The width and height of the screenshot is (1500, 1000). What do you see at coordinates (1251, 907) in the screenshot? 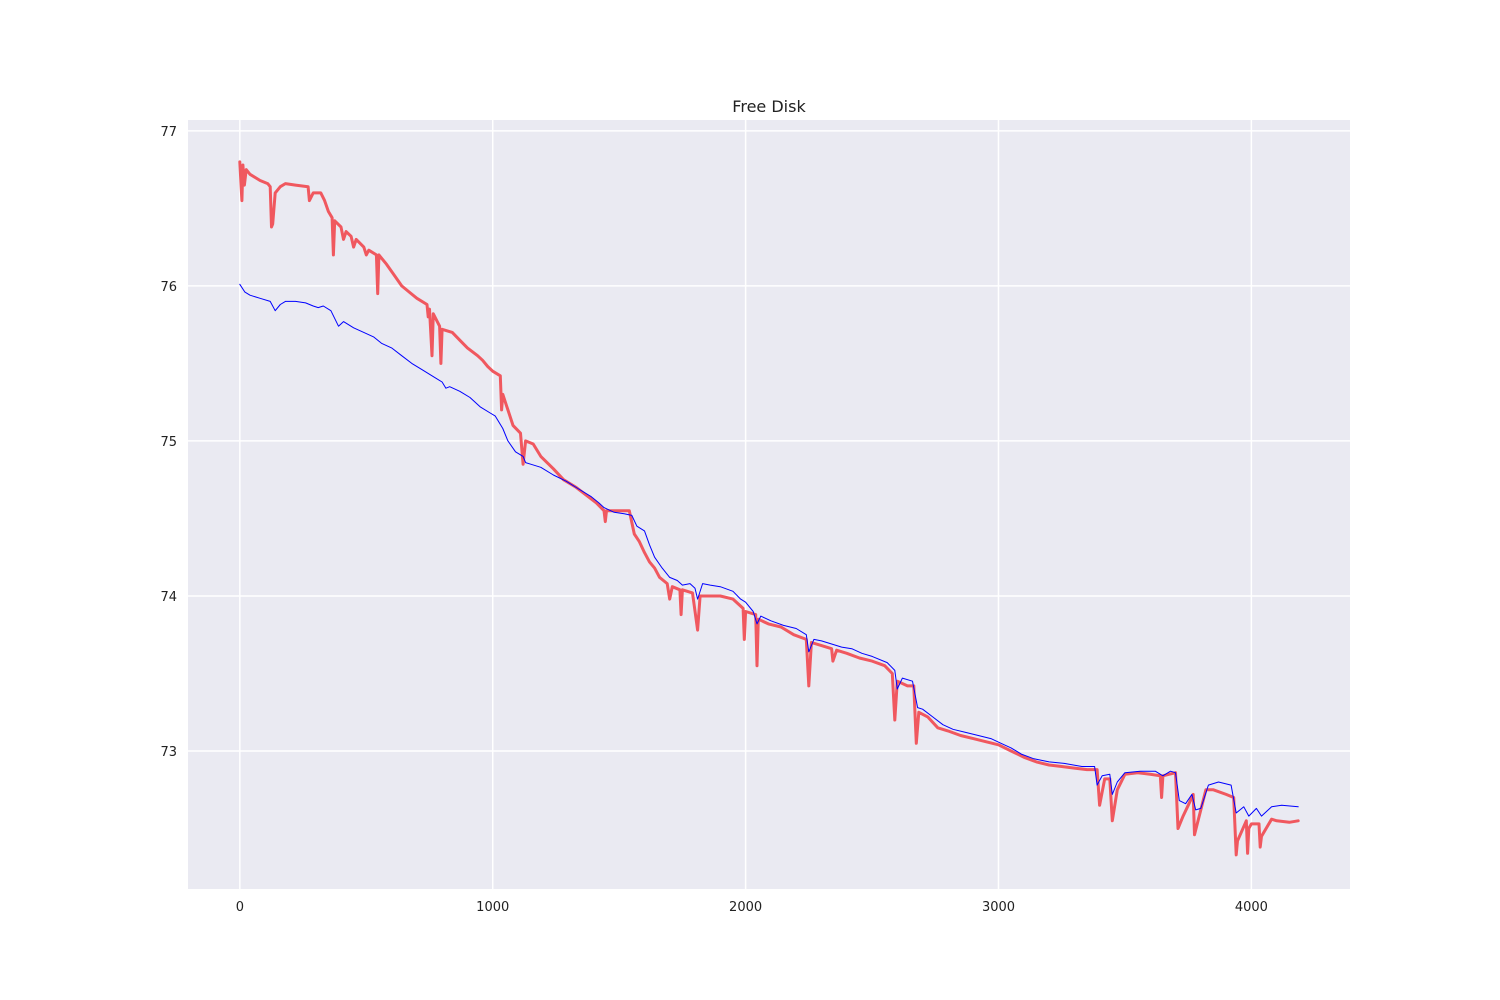
I see `x-tick-label: 4000` at bounding box center [1251, 907].